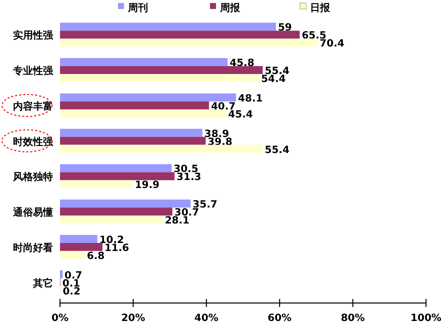  I want to click on x-tick-label: 40%, so click(206, 318).